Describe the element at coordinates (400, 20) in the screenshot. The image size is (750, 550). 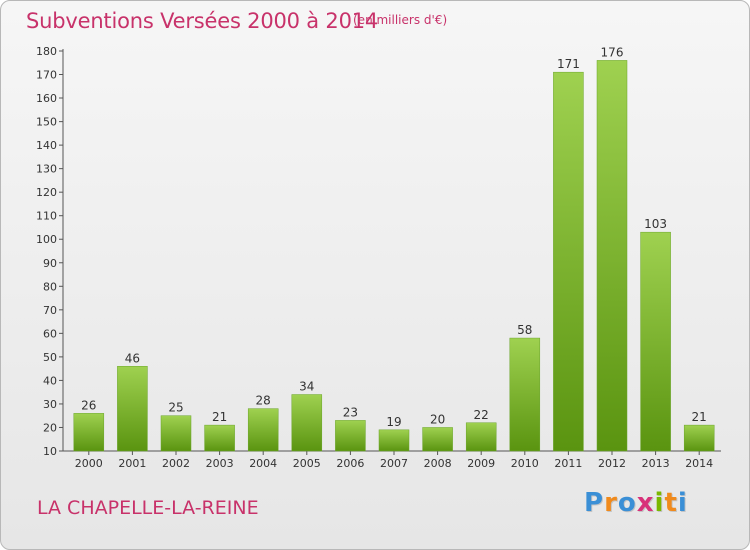
I see `unit-note: (en milliers d'€)` at that location.